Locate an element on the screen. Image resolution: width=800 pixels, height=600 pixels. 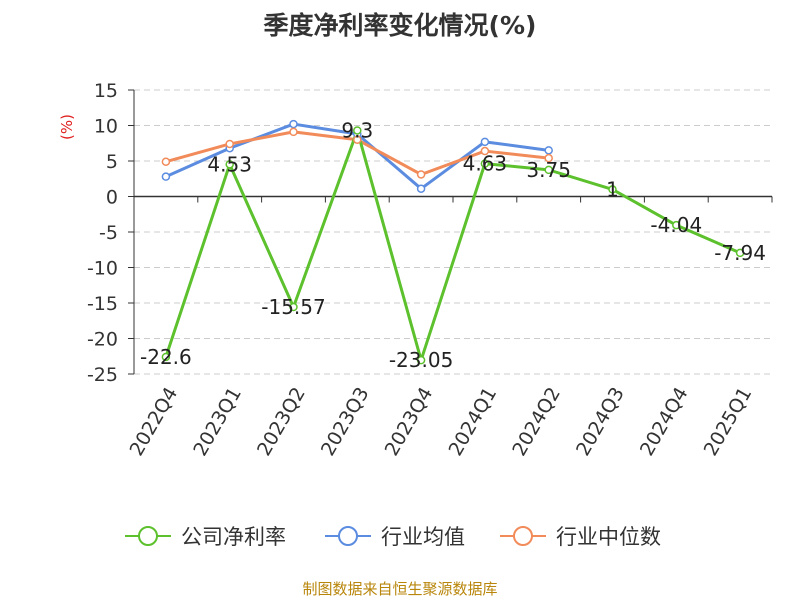
data-label: -4.04 is located at coordinates (676, 225).